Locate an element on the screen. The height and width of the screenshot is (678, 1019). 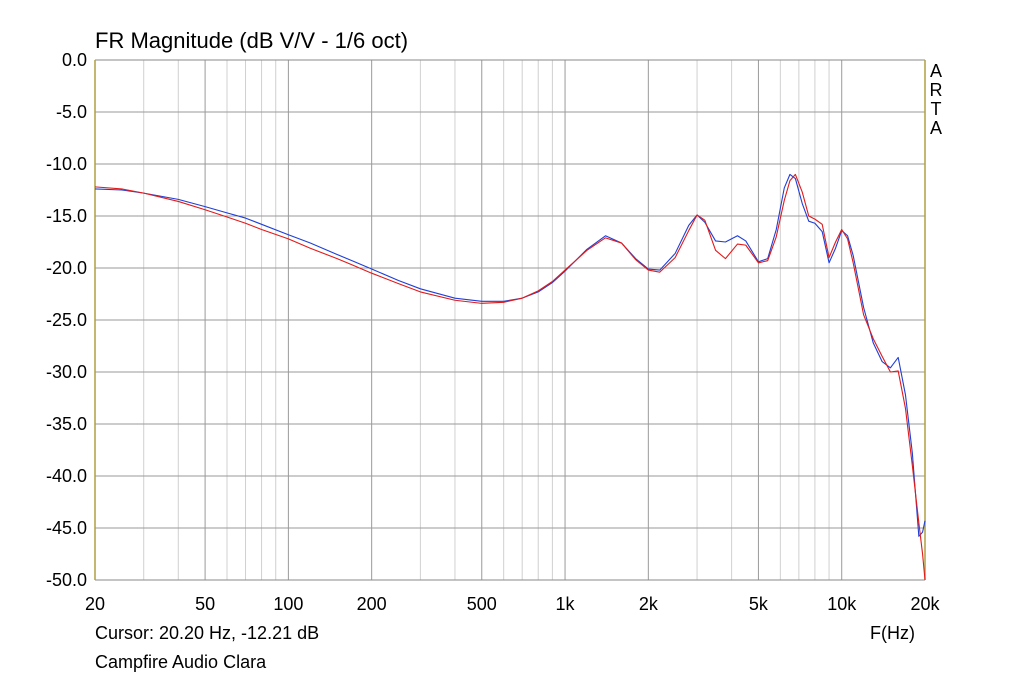
y-tick-label: -5.0 is located at coordinates (71, 112).